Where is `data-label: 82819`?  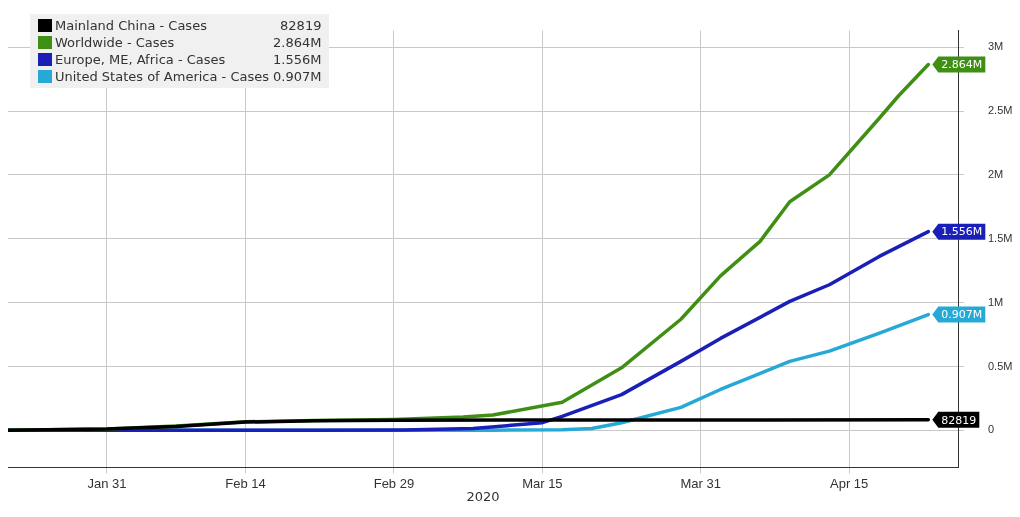
data-label: 82819 is located at coordinates (959, 420).